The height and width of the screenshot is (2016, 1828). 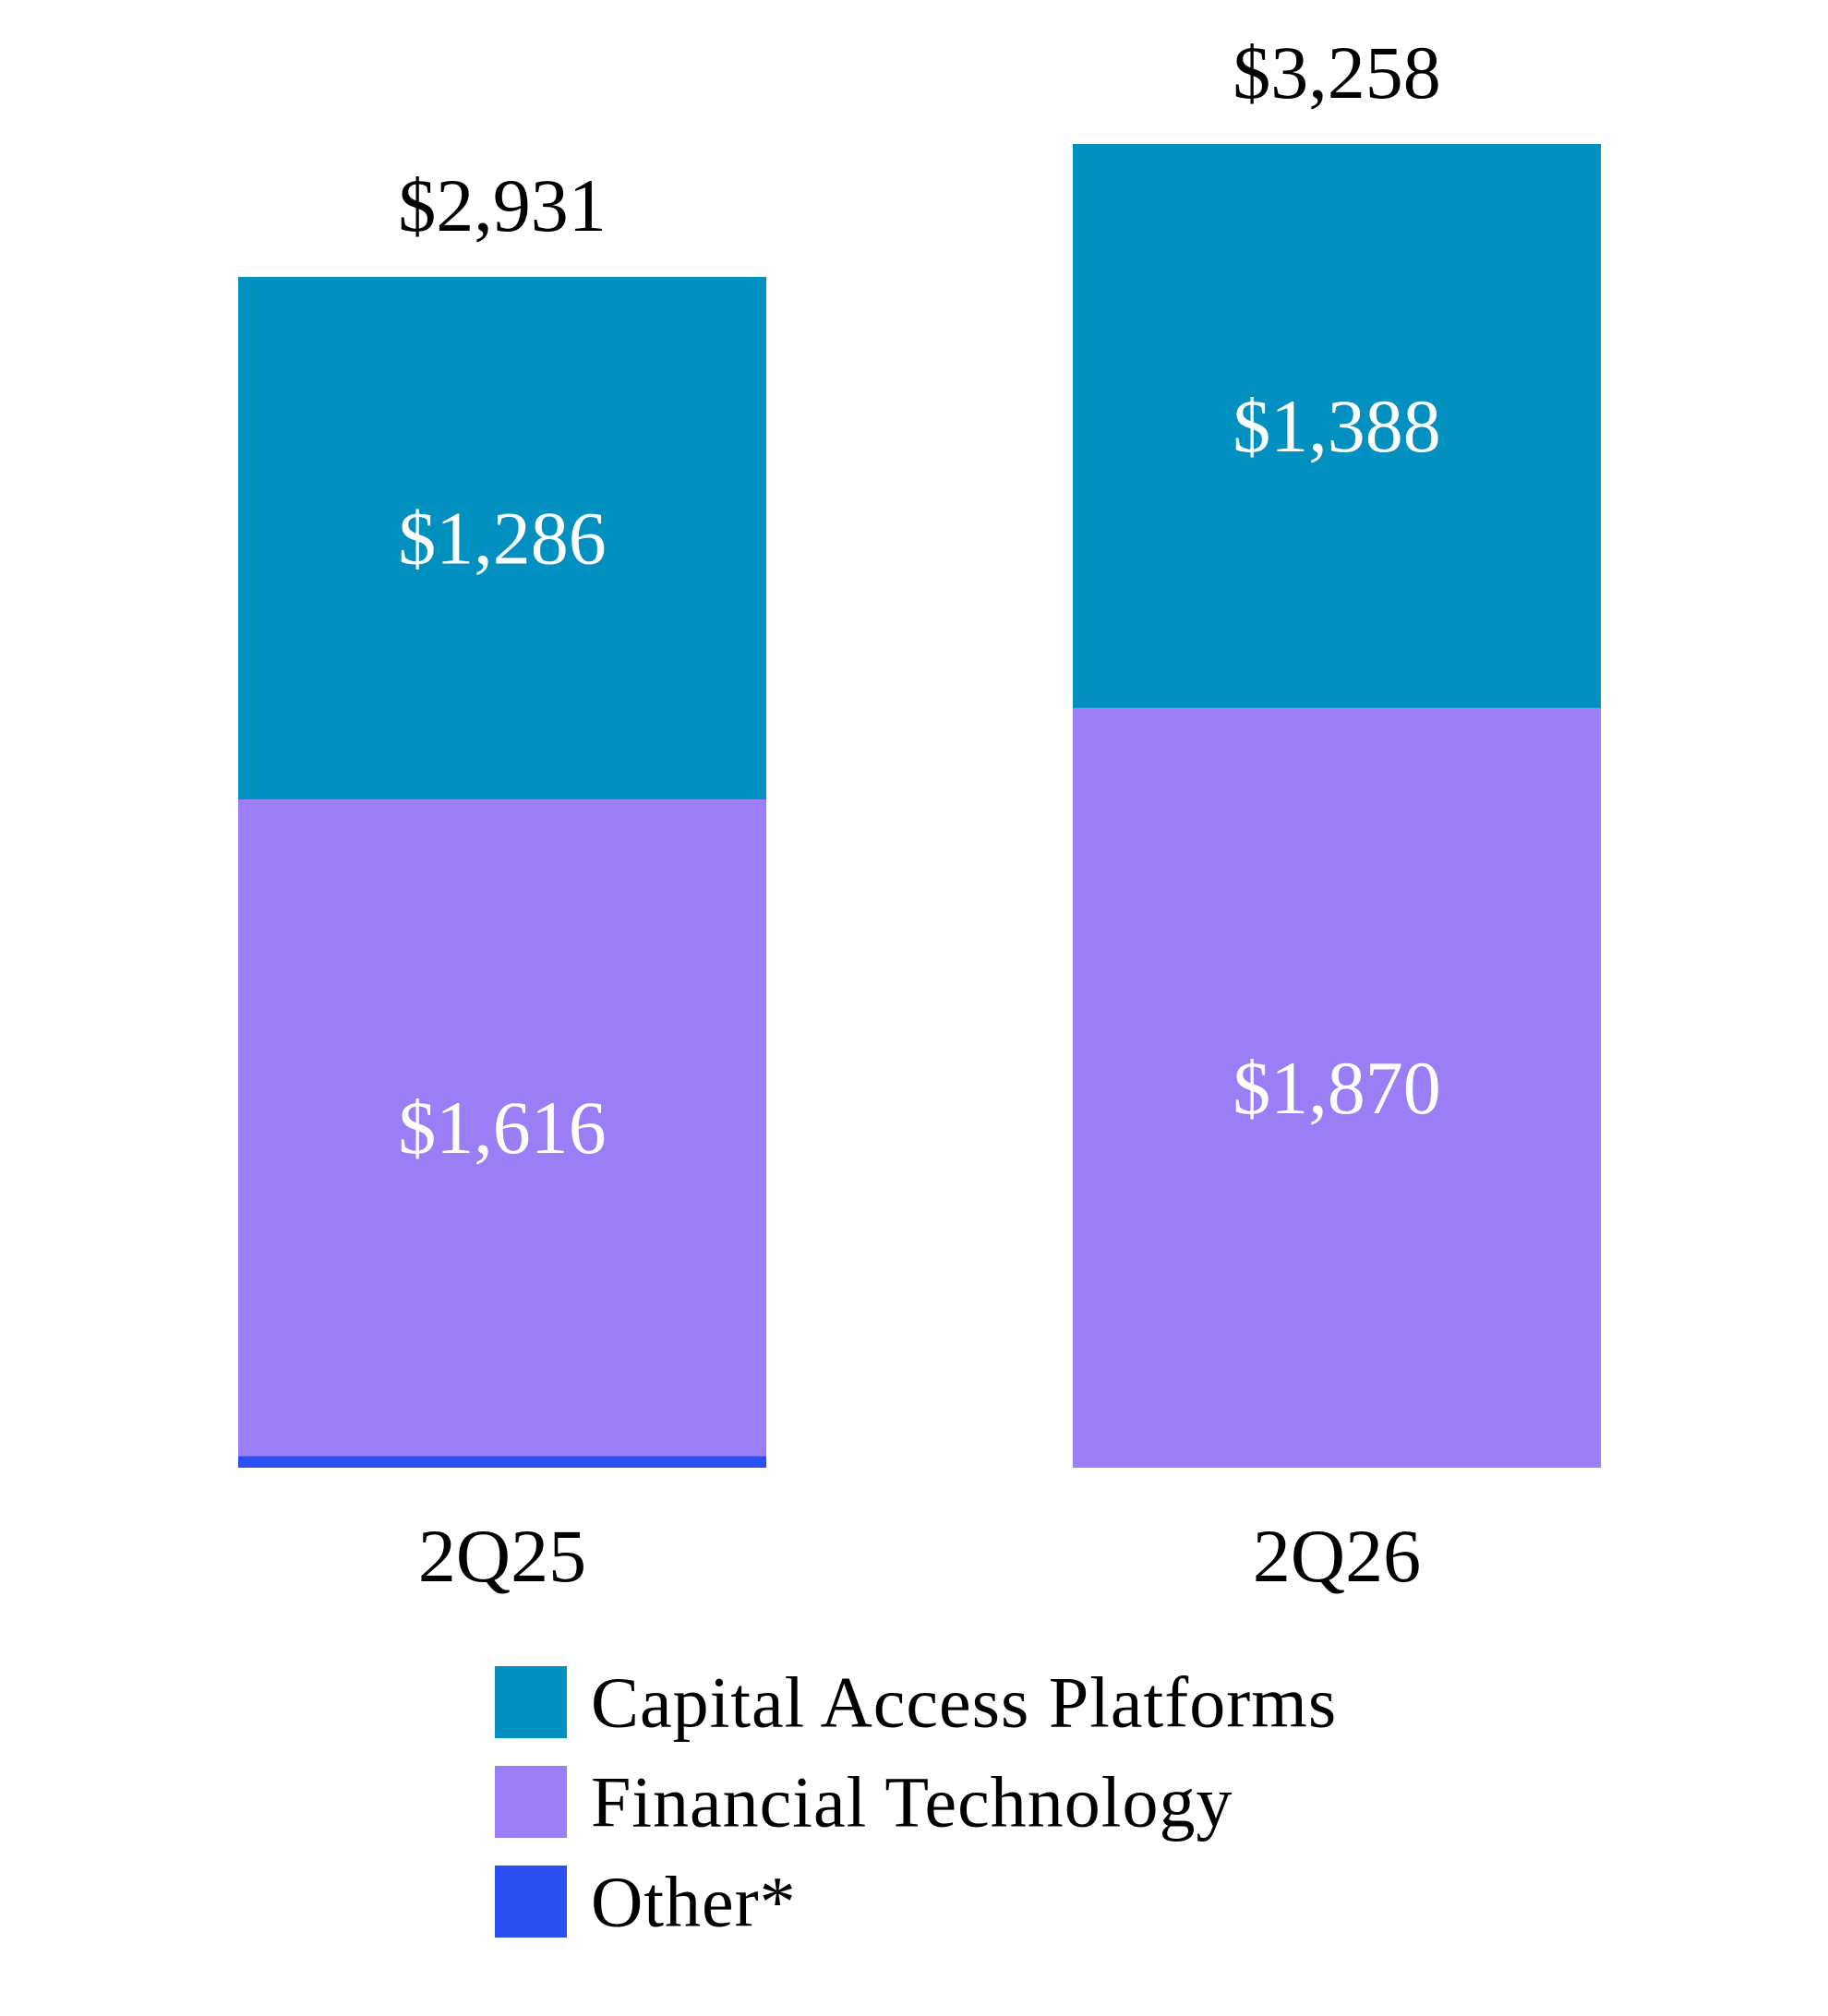 I want to click on legend-item-financial-technology: Financial Technology, so click(x=864, y=1802).